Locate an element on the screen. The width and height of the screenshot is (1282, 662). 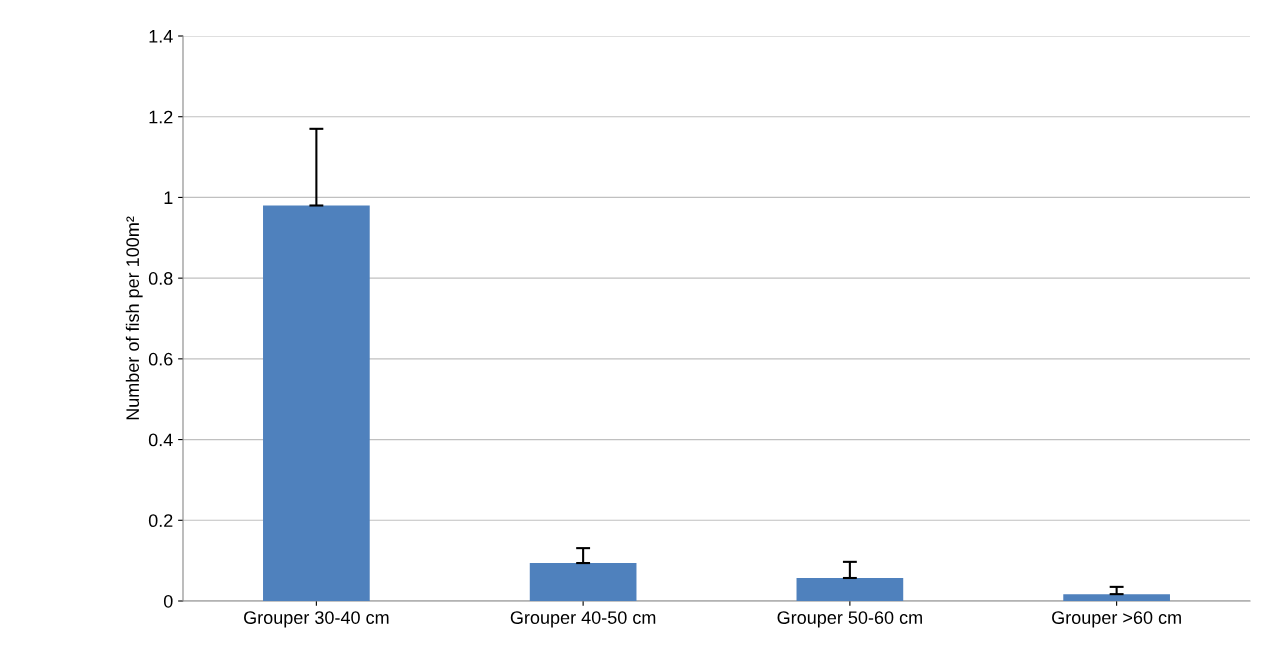
x-tick-label: Grouper 50-60 cm is located at coordinates (849, 619).